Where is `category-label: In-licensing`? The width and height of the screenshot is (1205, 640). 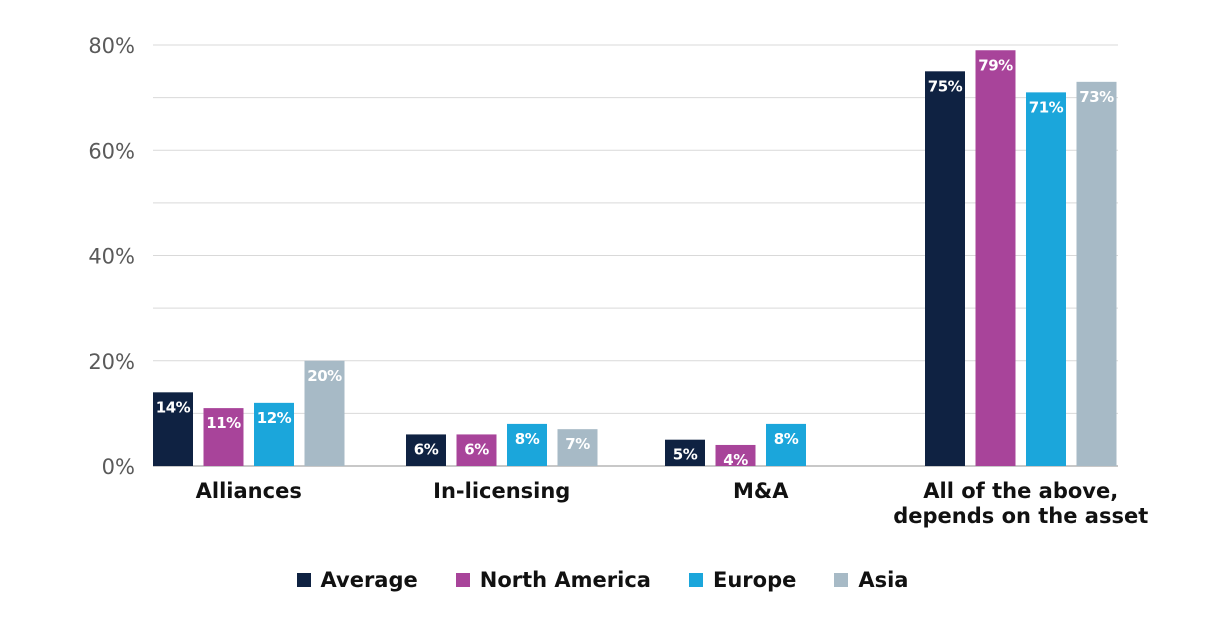 category-label: In-licensing is located at coordinates (501, 491).